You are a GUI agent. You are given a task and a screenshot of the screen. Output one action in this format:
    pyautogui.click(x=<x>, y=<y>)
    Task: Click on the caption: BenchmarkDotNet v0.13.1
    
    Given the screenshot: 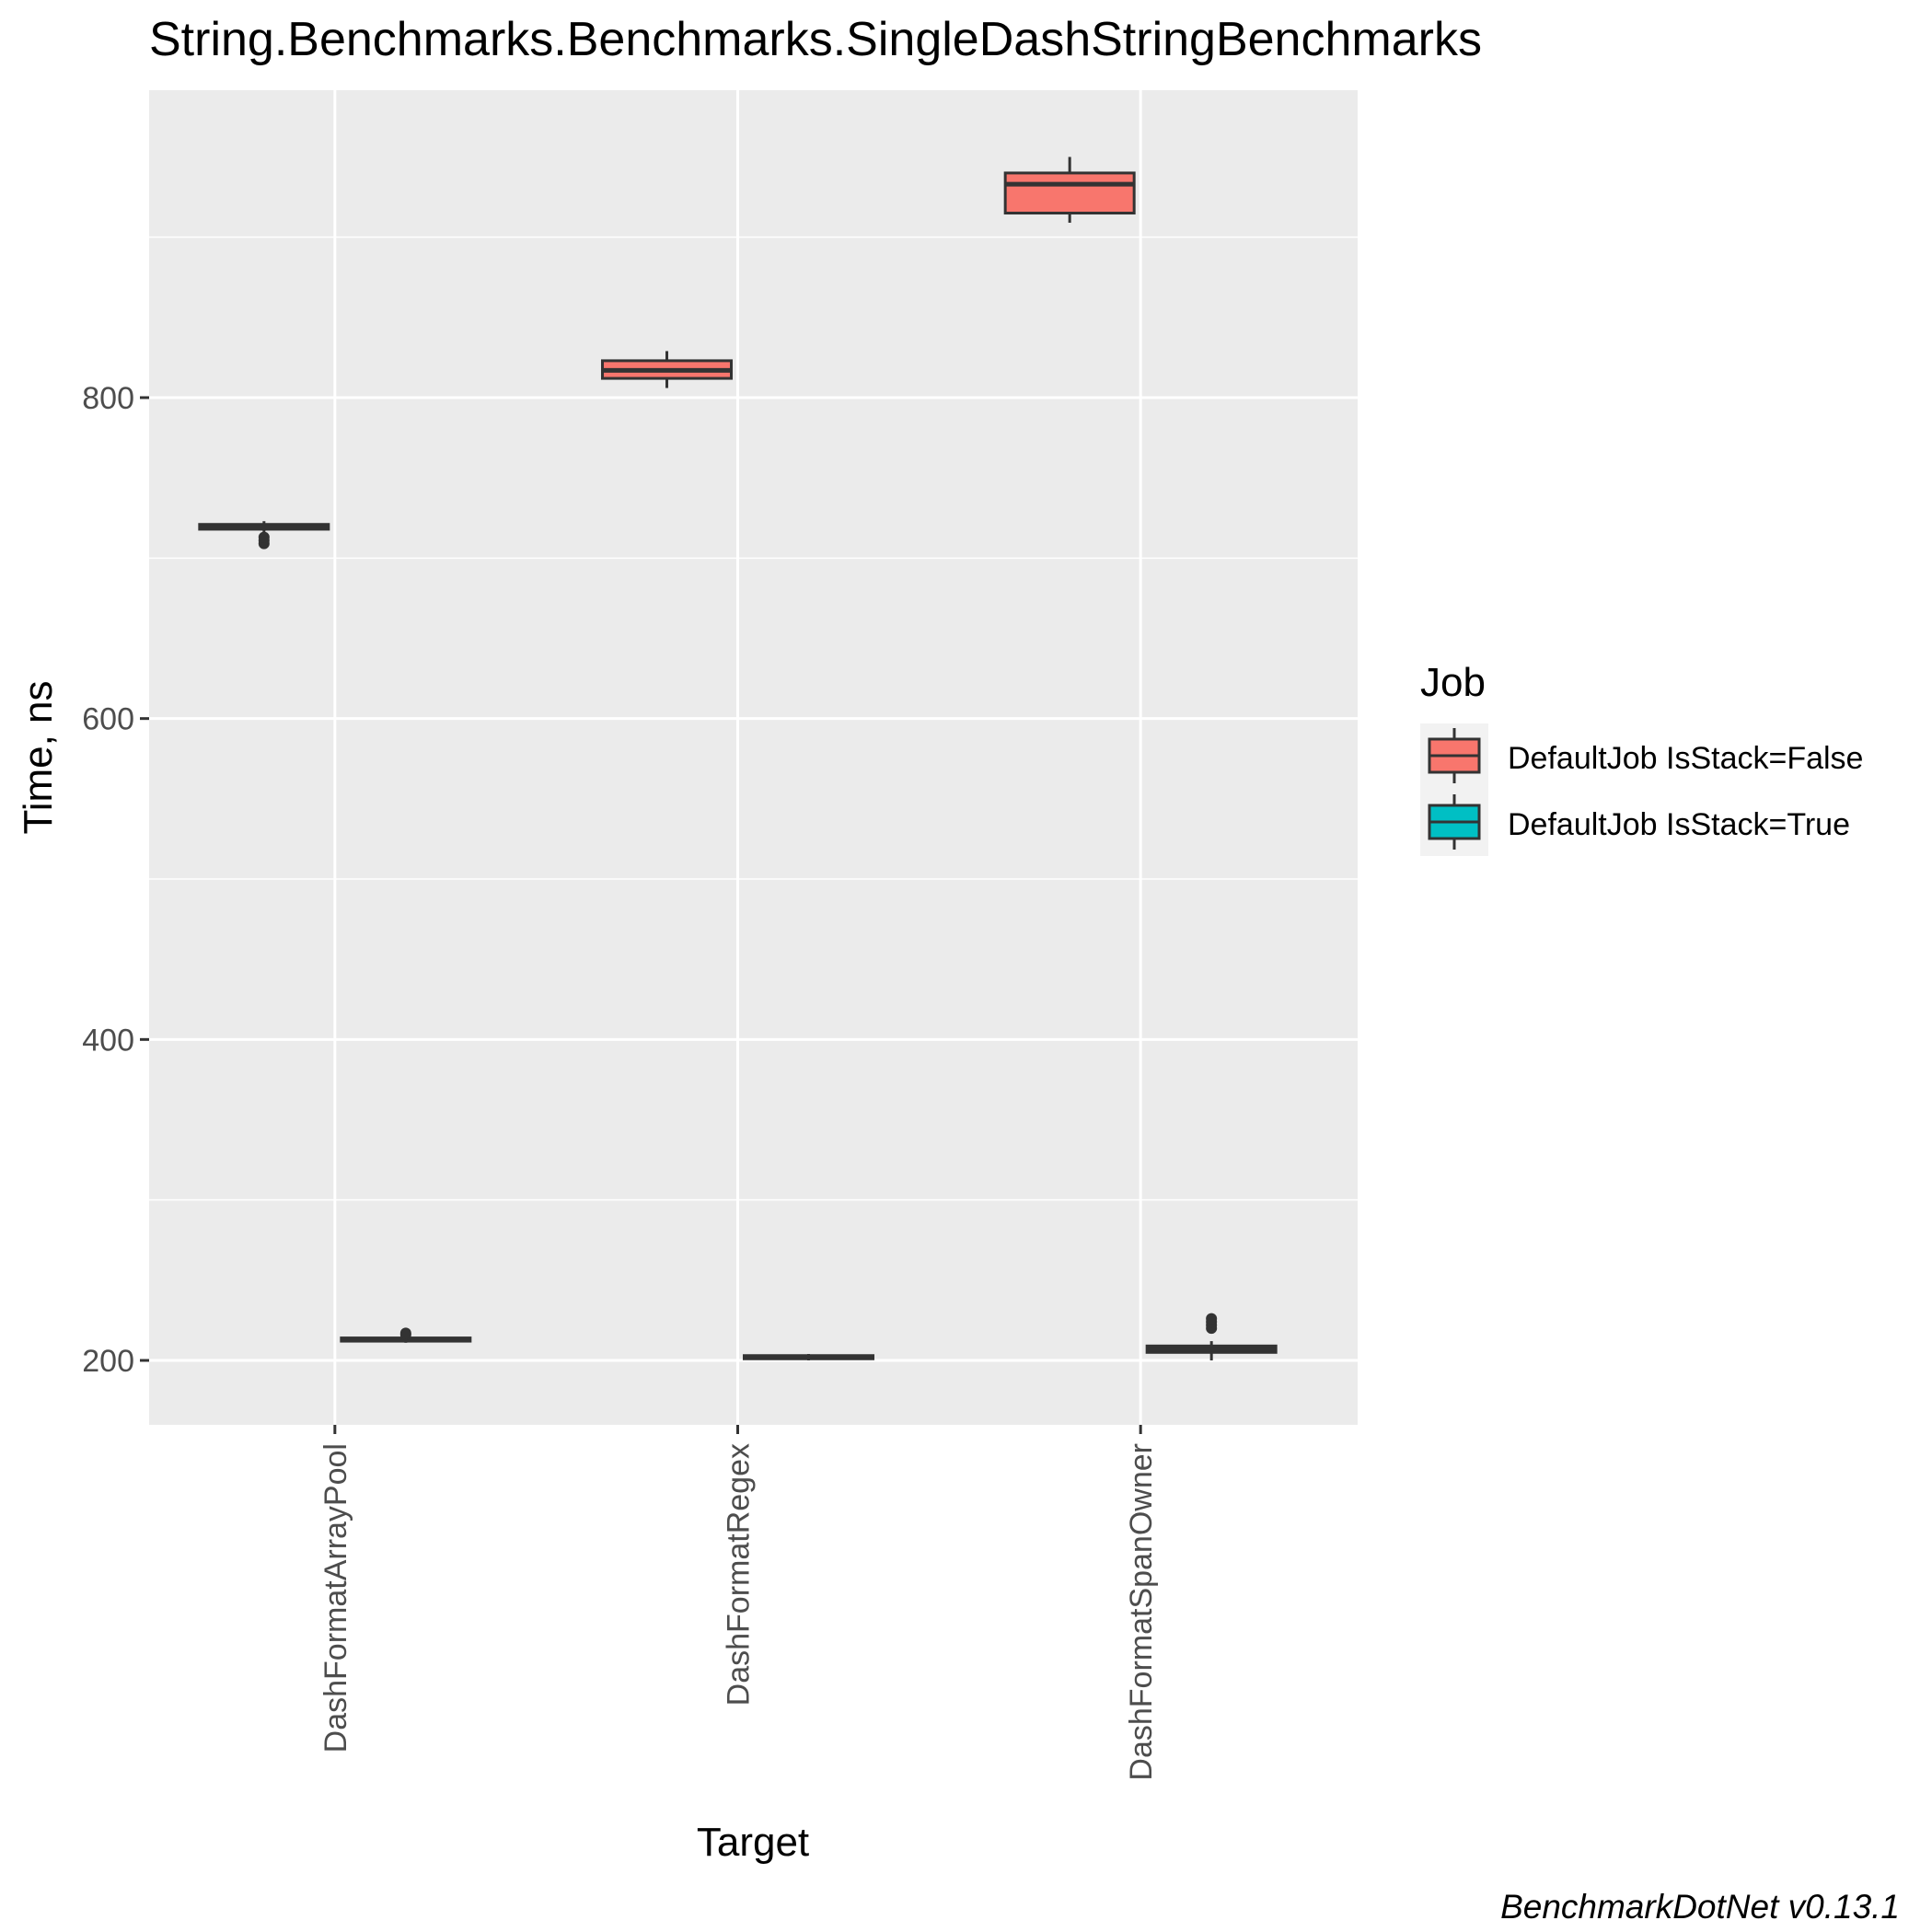 What is the action you would take?
    pyautogui.click(x=1700, y=1907)
    